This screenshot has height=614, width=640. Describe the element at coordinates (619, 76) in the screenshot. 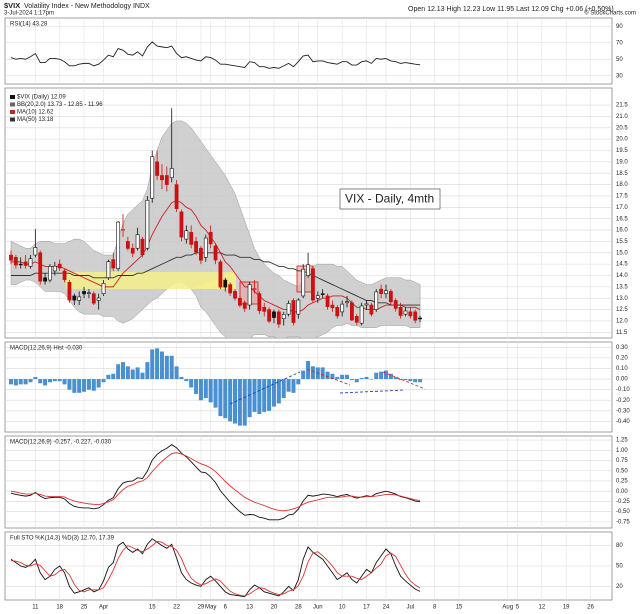

I see `y-tick-label: 30` at that location.